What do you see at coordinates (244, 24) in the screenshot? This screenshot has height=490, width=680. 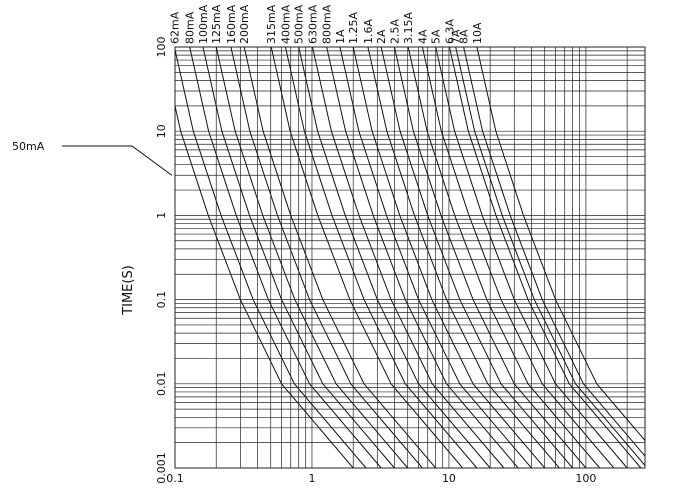 I see `curve-label: 200mA` at bounding box center [244, 24].